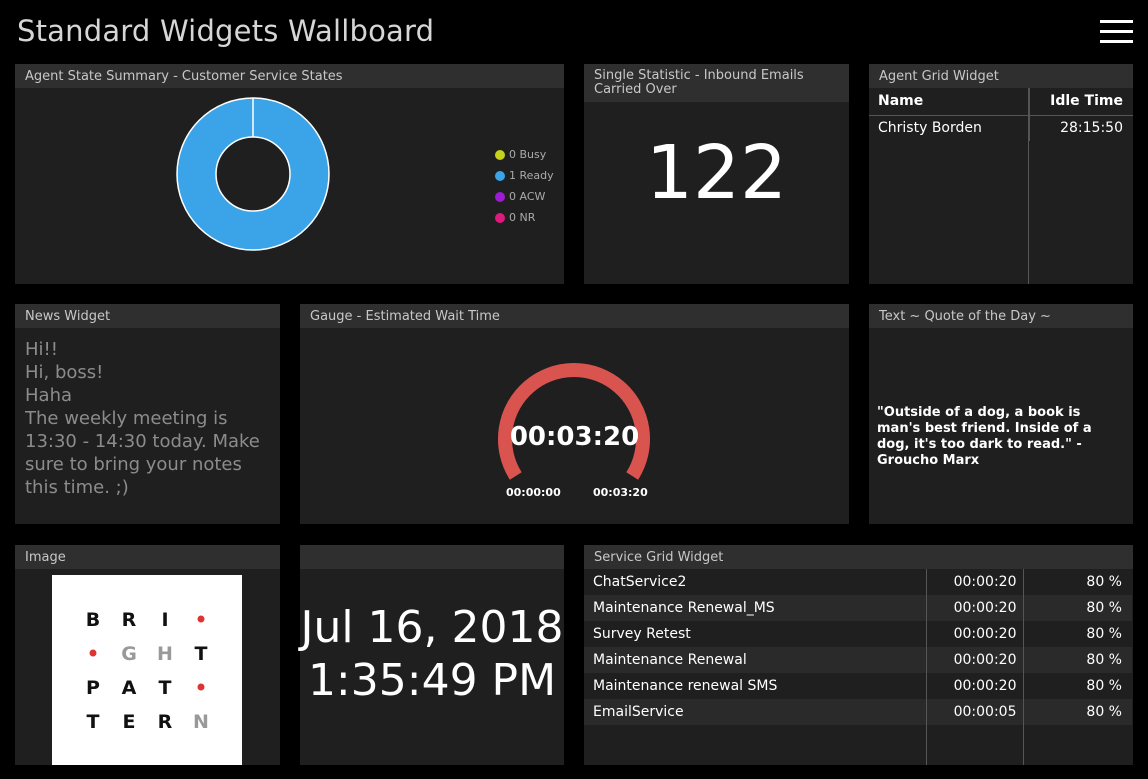 The width and height of the screenshot is (1148, 779). What do you see at coordinates (528, 154) in the screenshot?
I see `legend-label: 0 Busy` at bounding box center [528, 154].